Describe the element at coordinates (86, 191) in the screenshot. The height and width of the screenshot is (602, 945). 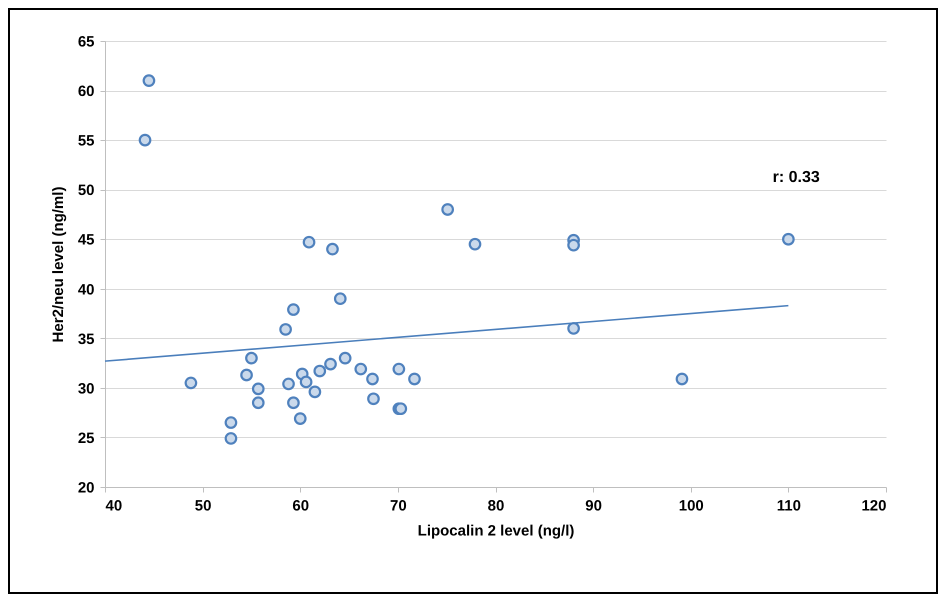
I see `y-tick-label: 50` at that location.